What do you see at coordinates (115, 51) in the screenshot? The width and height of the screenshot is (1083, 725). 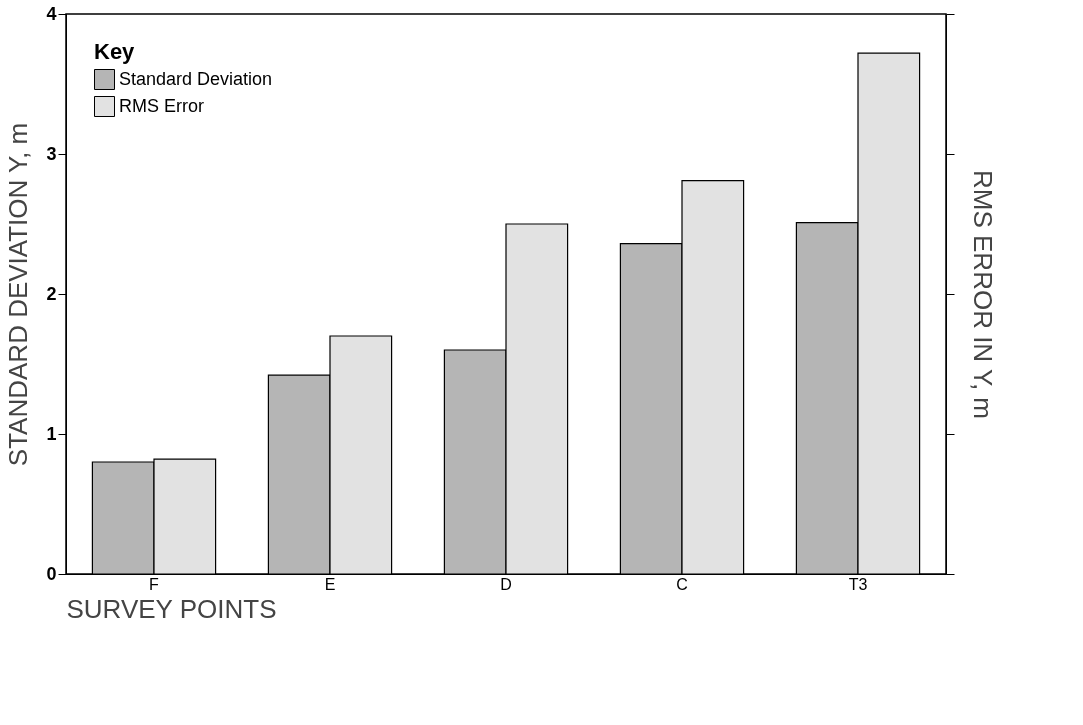 I see `legend-title: Key` at bounding box center [115, 51].